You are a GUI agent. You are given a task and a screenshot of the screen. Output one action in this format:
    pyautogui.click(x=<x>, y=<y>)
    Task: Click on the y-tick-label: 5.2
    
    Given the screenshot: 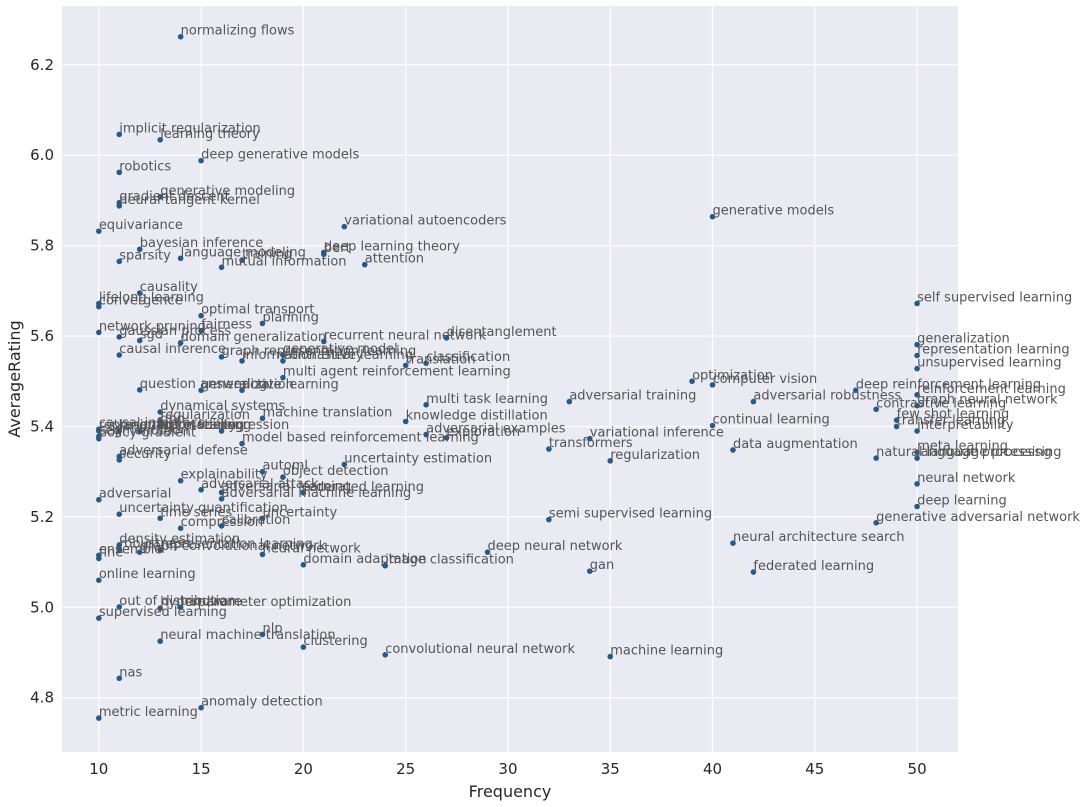 What is the action you would take?
    pyautogui.click(x=42, y=517)
    